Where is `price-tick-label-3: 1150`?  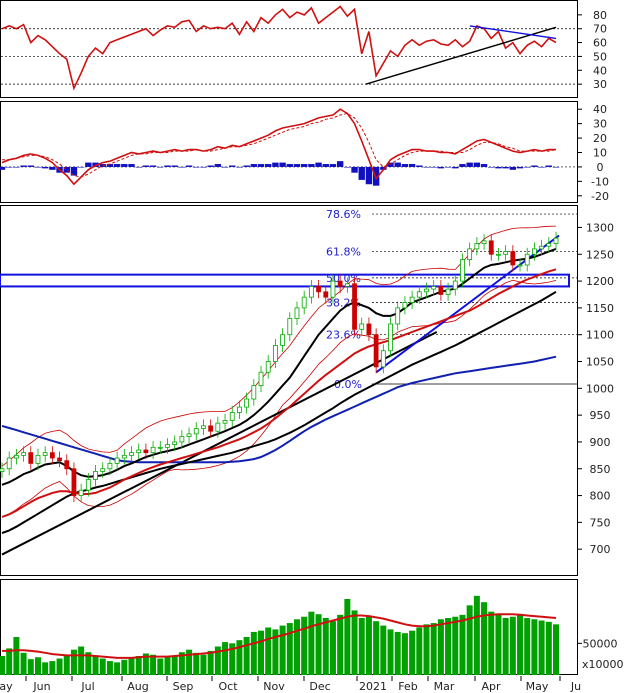
price-tick-label-3: 1150 is located at coordinates (600, 308).